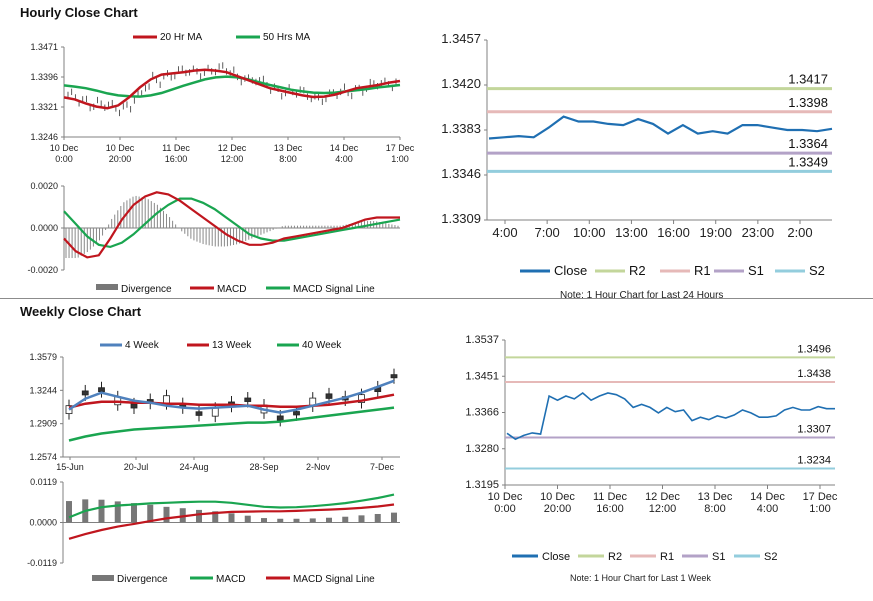 This screenshot has height=601, width=873. Describe the element at coordinates (814, 460) in the screenshot. I see `weekly-levels-level-label-s2: 1.3234` at that location.